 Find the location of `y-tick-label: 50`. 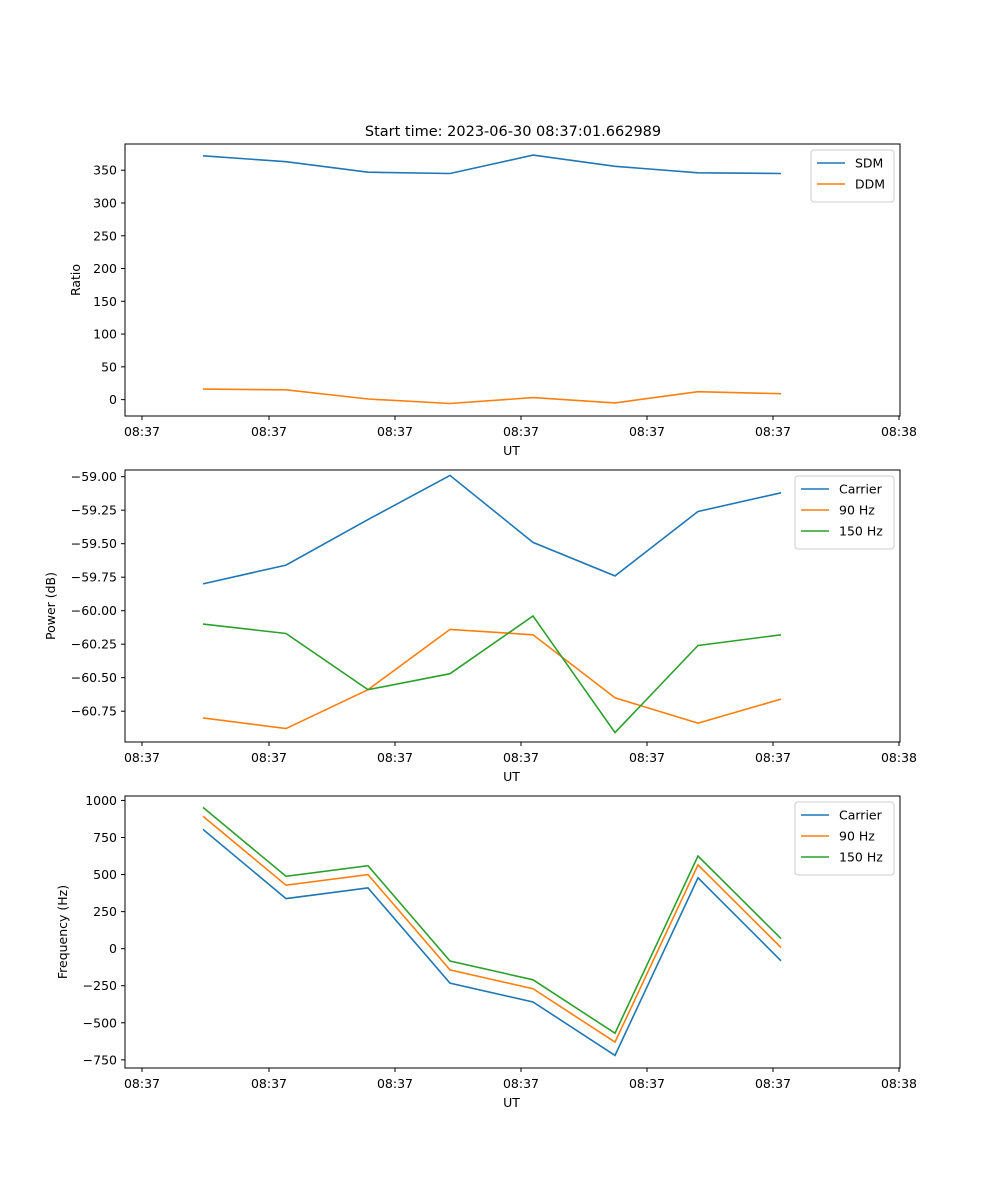

y-tick-label: 50 is located at coordinates (109, 366).